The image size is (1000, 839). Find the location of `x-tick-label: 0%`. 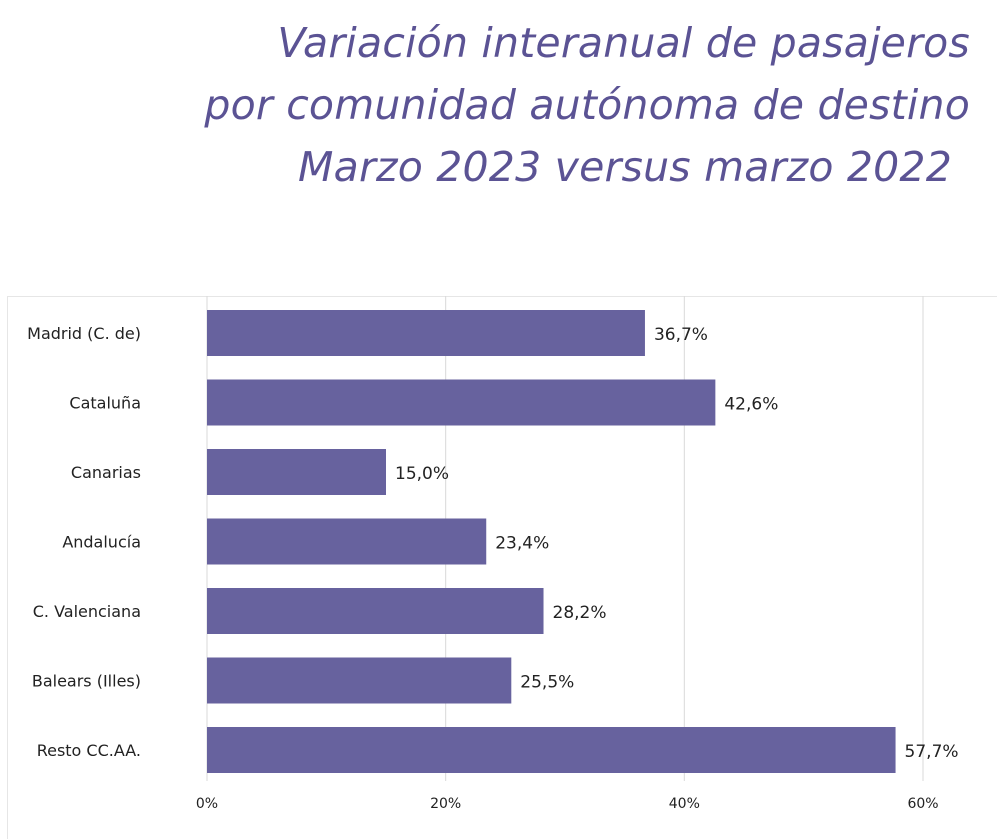

x-tick-label: 0% is located at coordinates (207, 804).